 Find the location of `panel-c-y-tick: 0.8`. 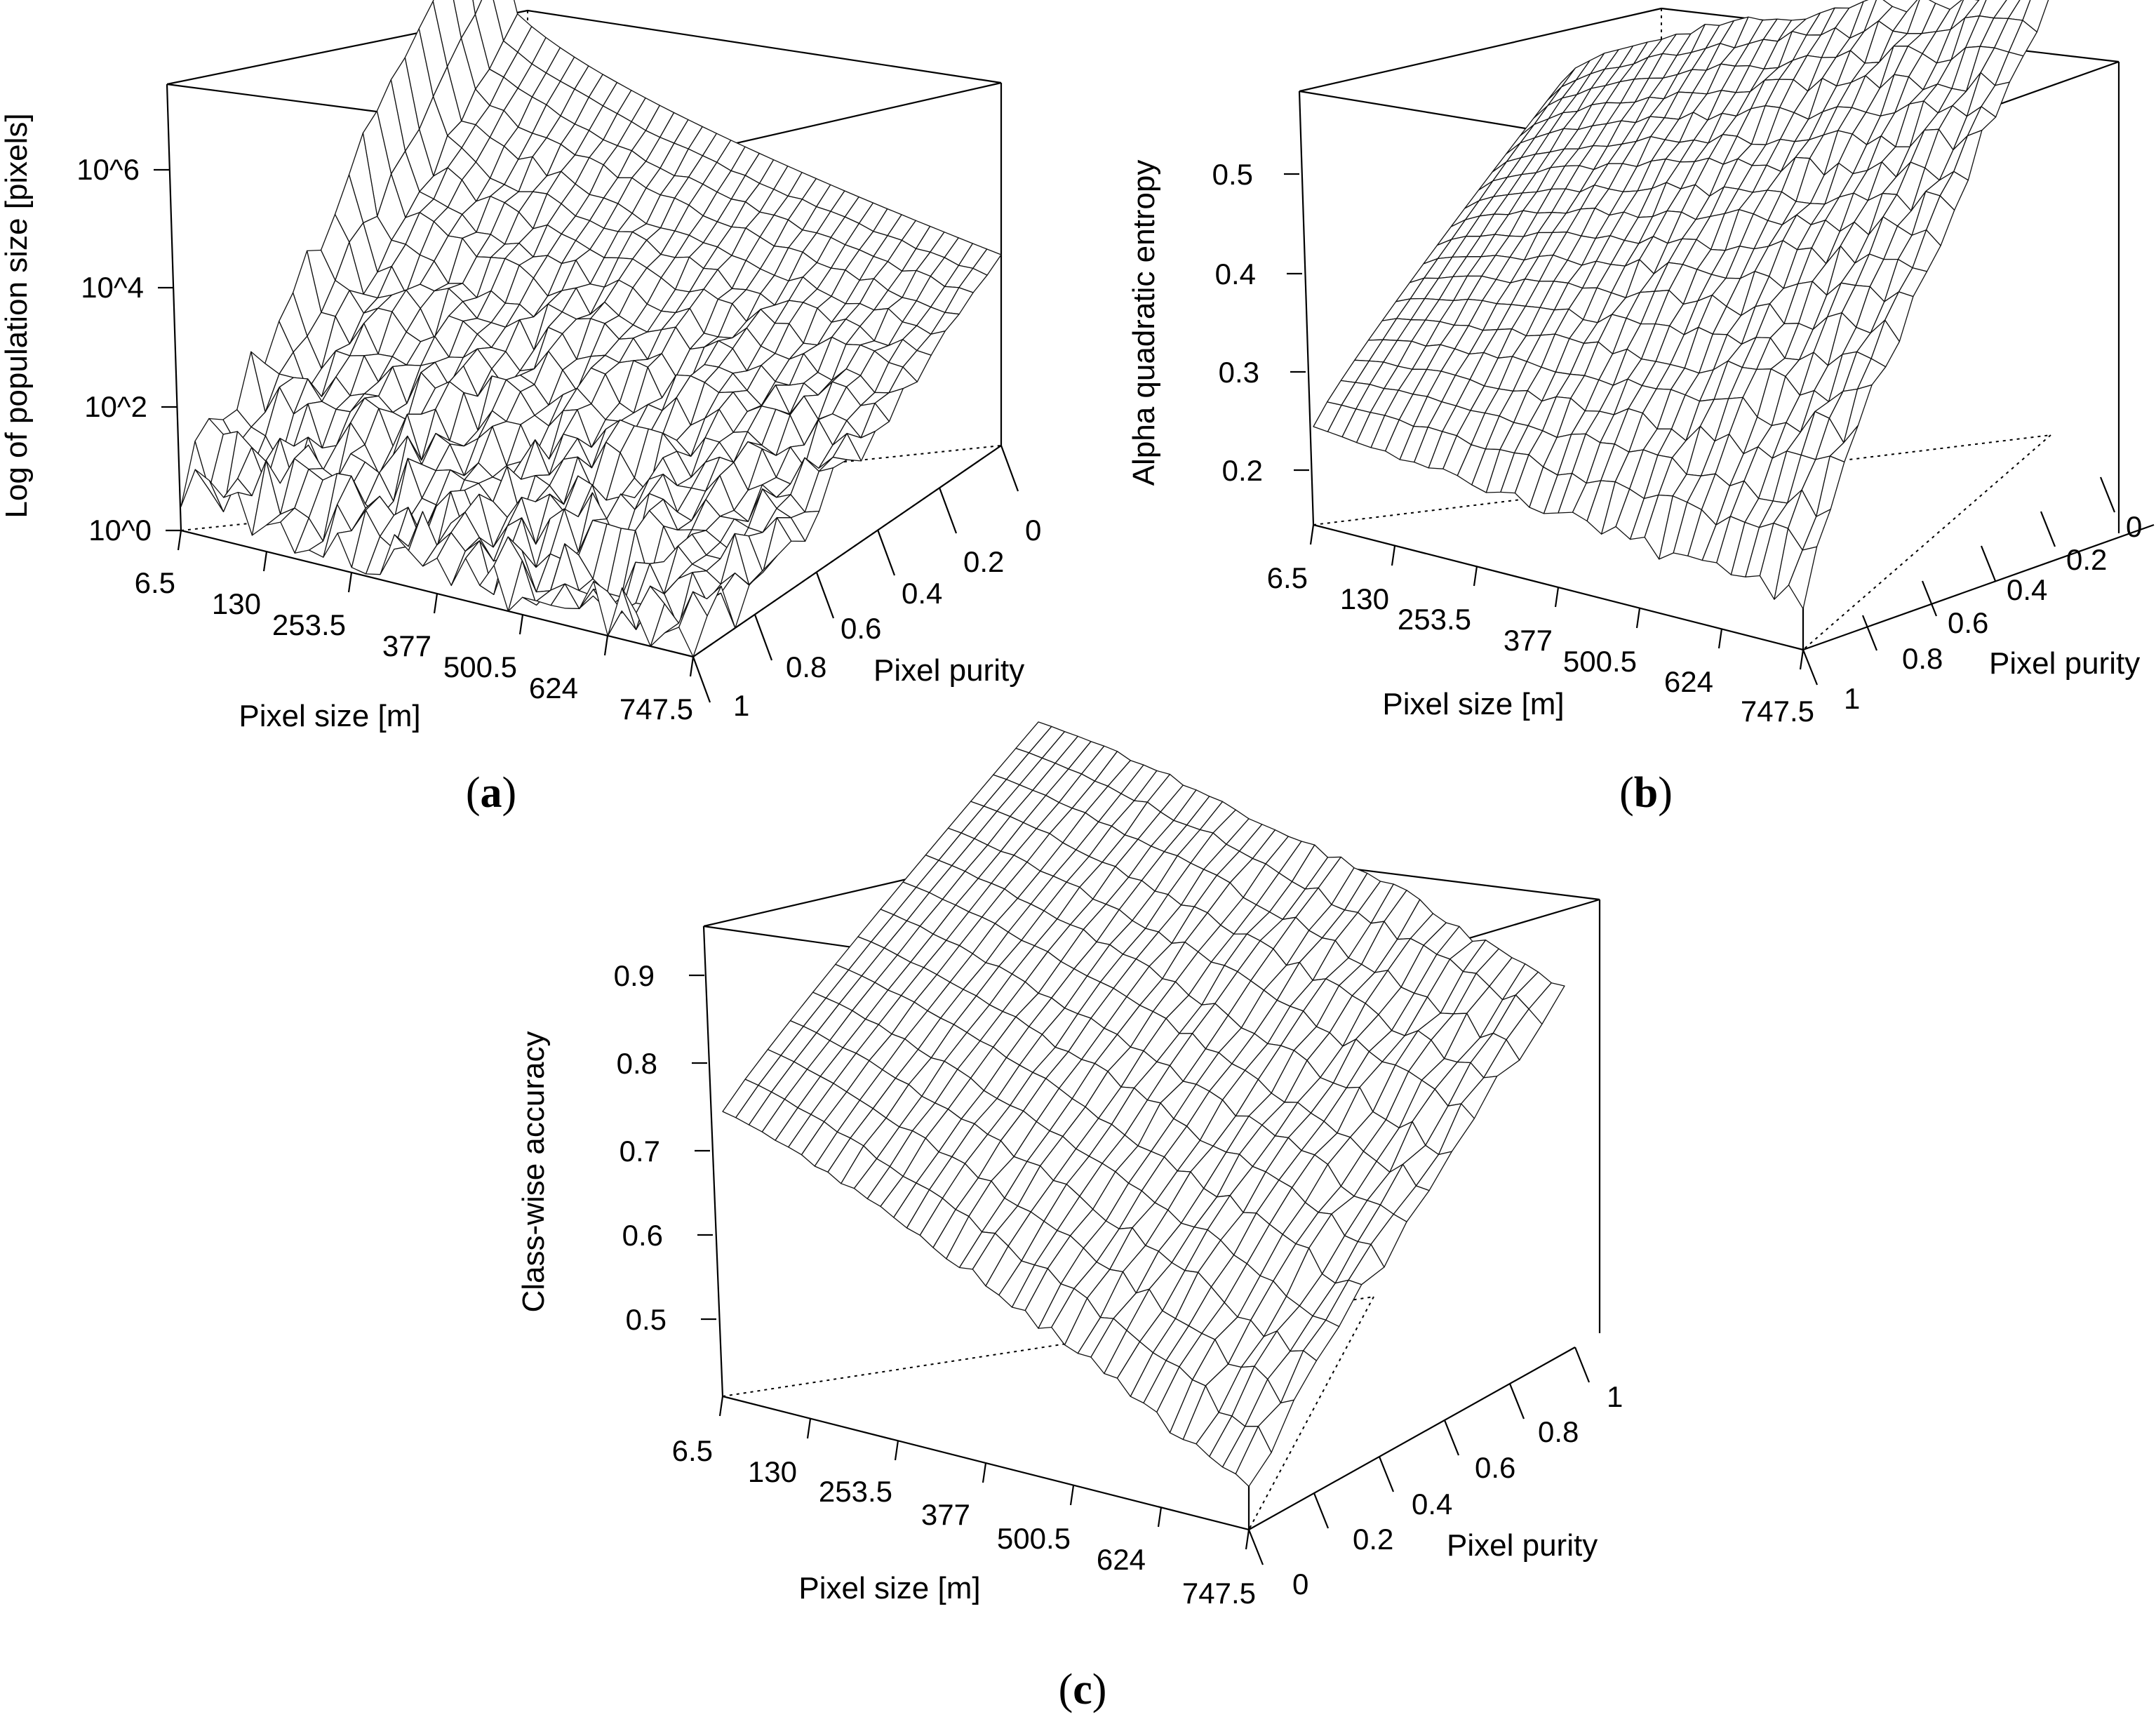

panel-c-y-tick: 0.8 is located at coordinates (1558, 1431).